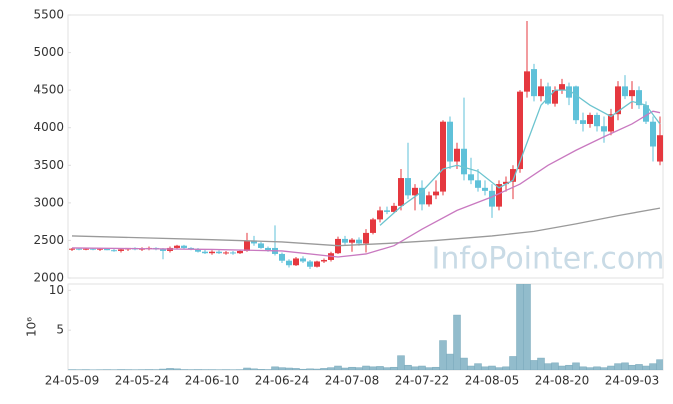 This screenshot has width=673, height=404. Describe the element at coordinates (48, 202) in the screenshot. I see `y-tick-label: 3000` at that location.